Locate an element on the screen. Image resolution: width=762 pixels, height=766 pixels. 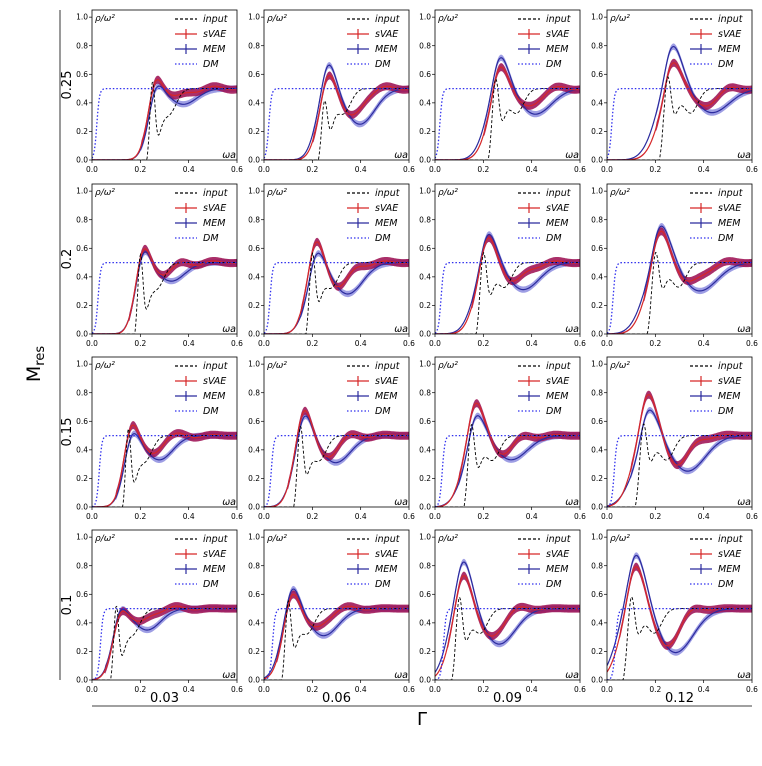
column-label: 0.12 is located at coordinates (679, 698).